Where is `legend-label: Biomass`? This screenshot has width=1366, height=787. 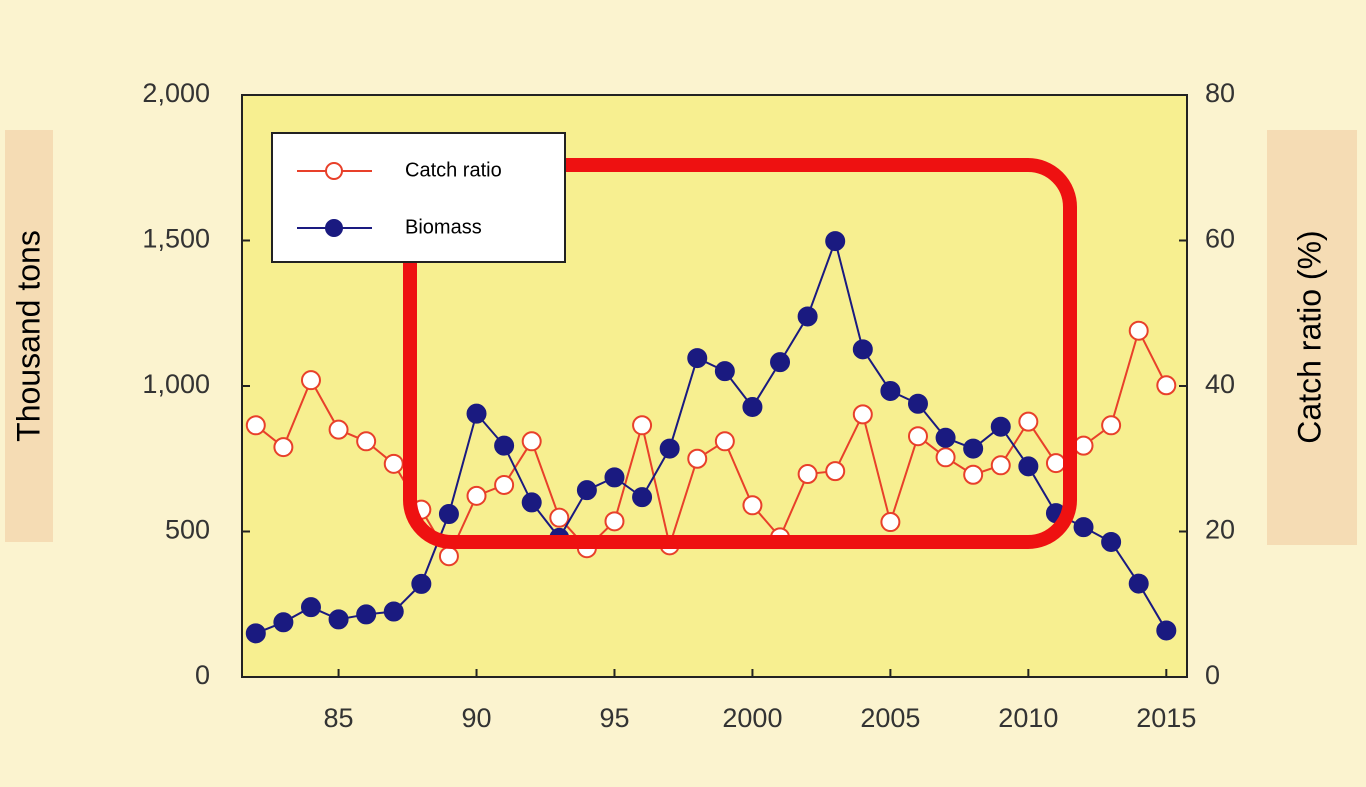 legend-label: Biomass is located at coordinates (443, 227).